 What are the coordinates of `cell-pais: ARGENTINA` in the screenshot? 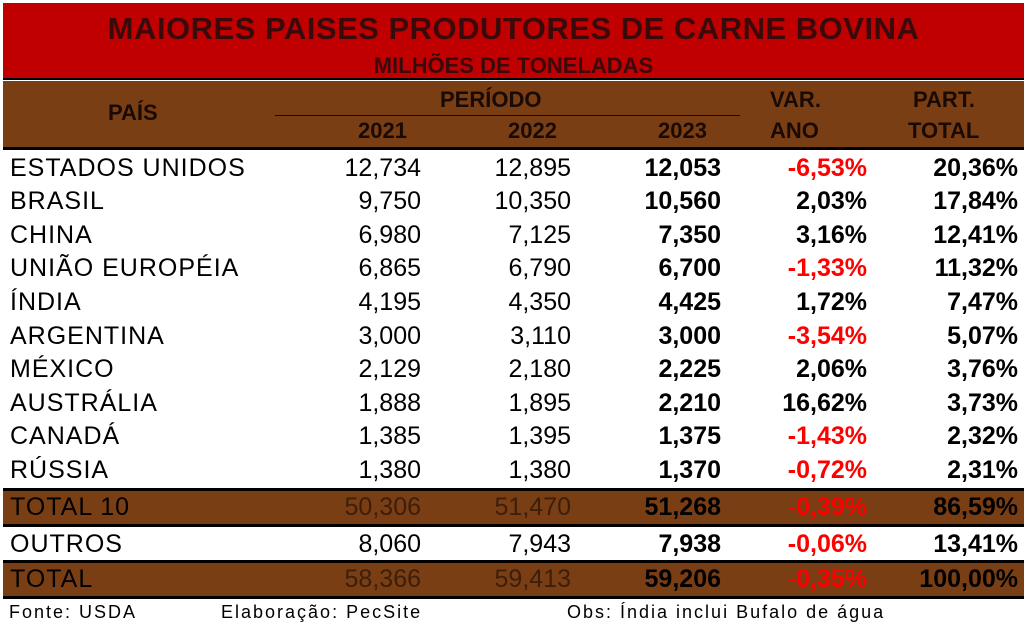 It's located at (87, 336).